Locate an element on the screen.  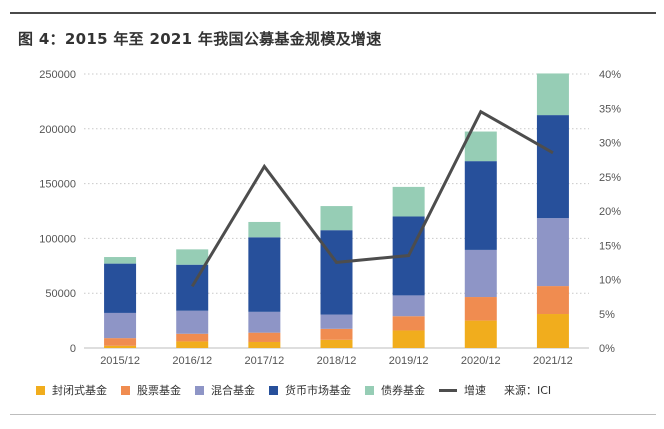
legend-label: 增速 is located at coordinates (475, 390).